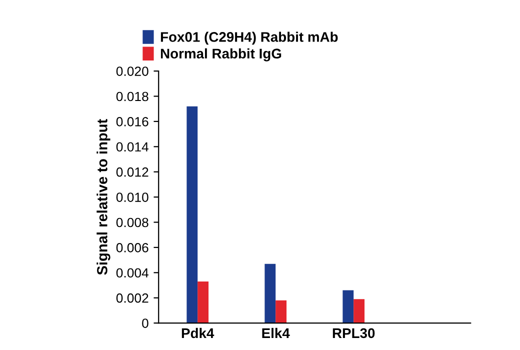 This screenshot has height=350, width=520. I want to click on x-tick-label: RPL30, so click(353, 333).